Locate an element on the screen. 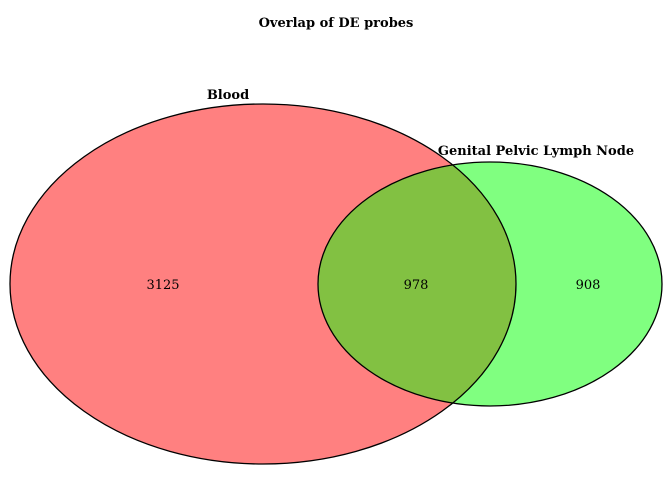 Image resolution: width=672 pixels, height=480 pixels. intersection-count: 978 is located at coordinates (416, 285).